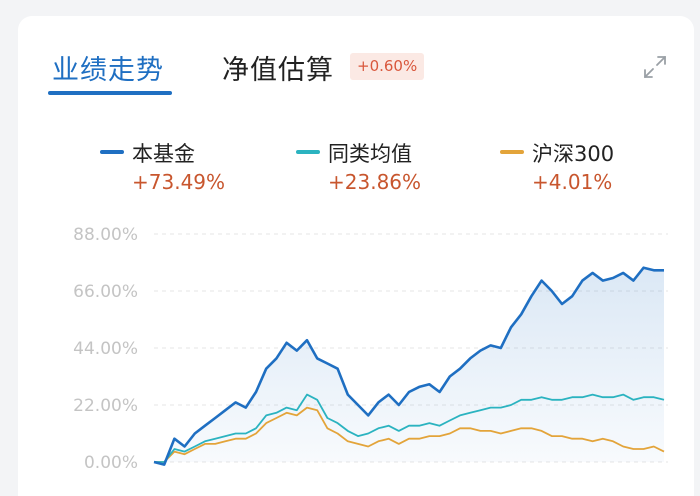  I want to click on nav-estimate-change-badge: +0.60%, so click(387, 66).